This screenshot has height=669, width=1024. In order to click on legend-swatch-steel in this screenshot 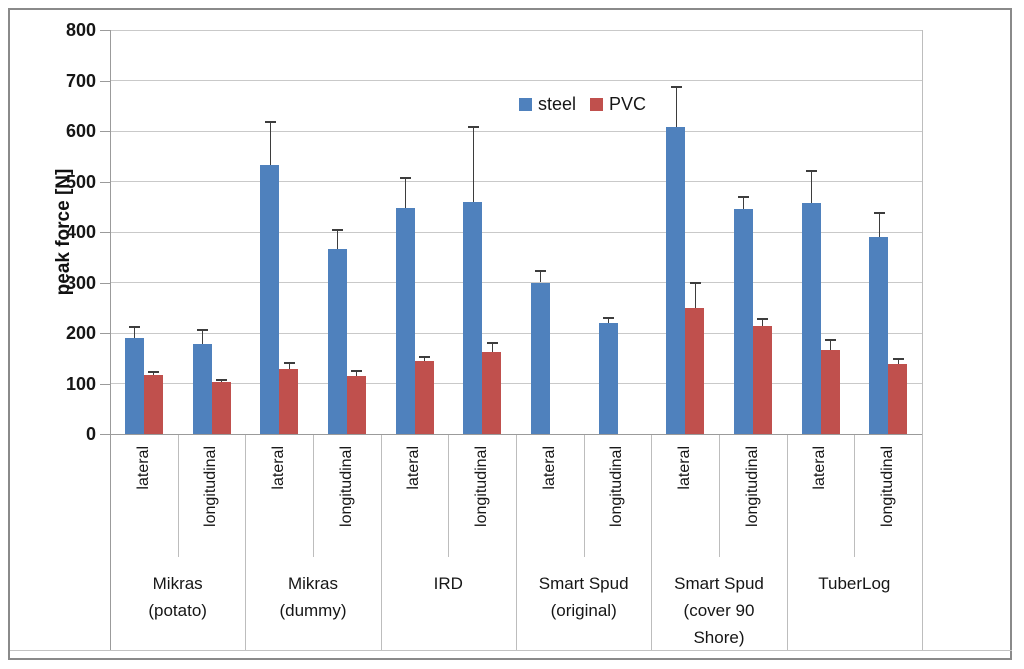, I will do `click(525, 104)`.